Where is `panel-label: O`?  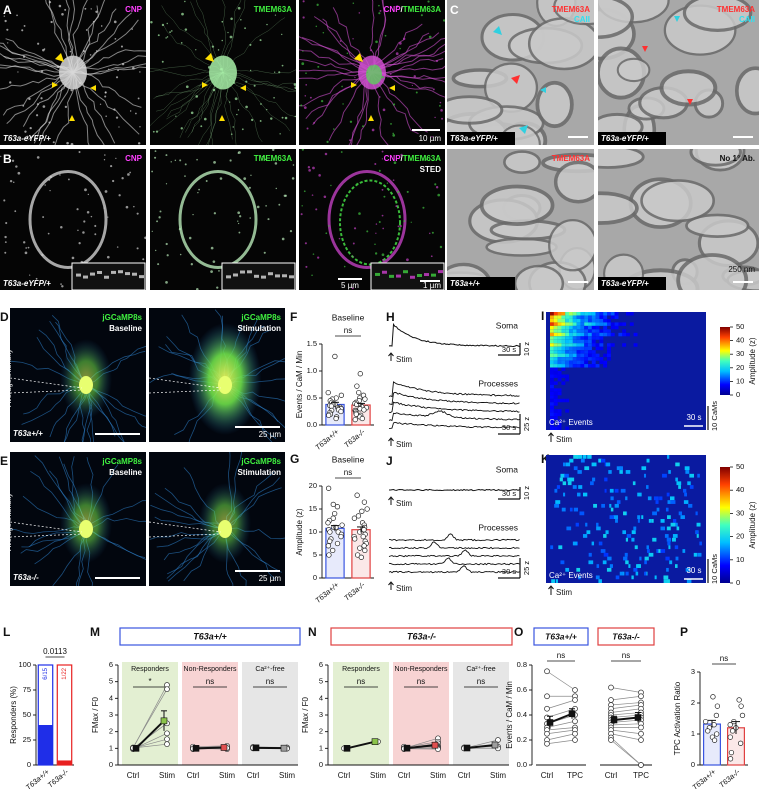 panel-label: O is located at coordinates (518, 632).